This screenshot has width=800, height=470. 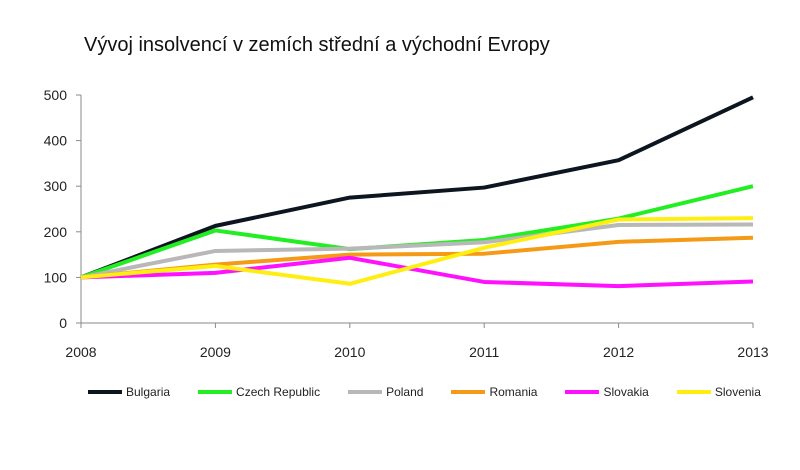 I want to click on legend-item: Bulgaria, so click(x=129, y=392).